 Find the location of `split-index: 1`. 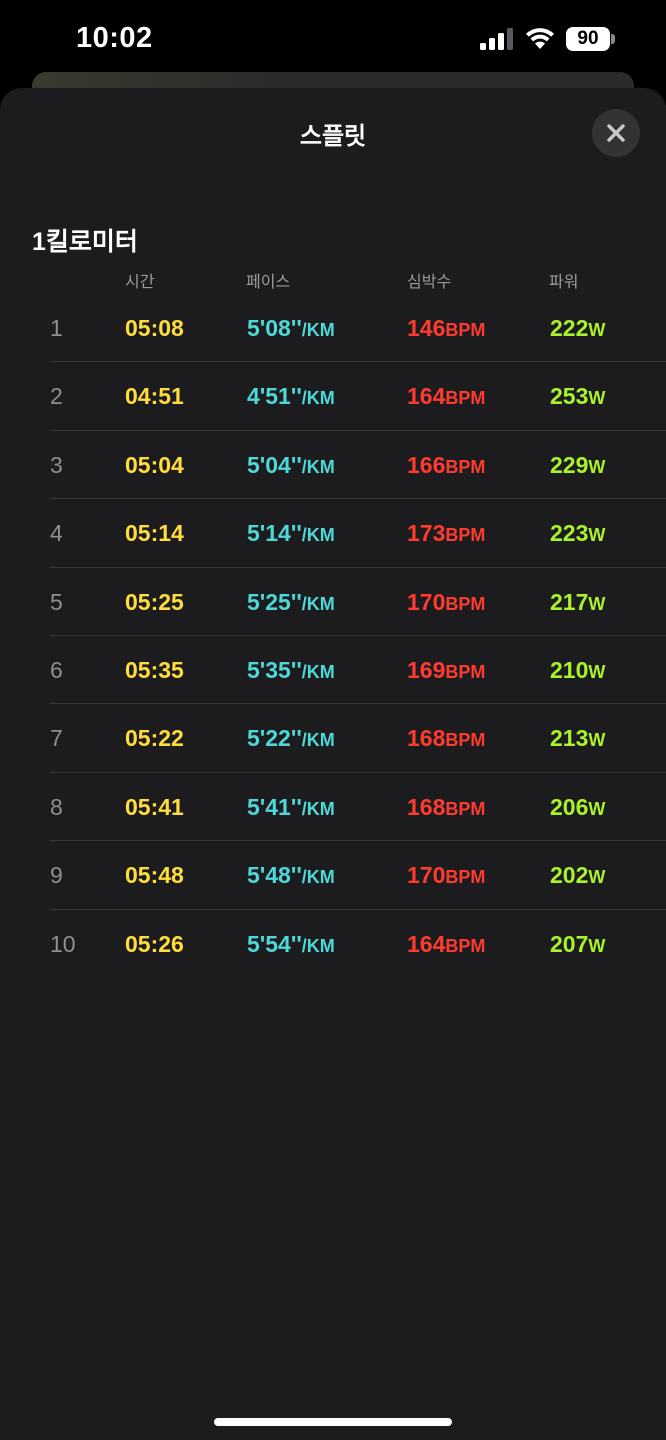

split-index: 1 is located at coordinates (56, 328).